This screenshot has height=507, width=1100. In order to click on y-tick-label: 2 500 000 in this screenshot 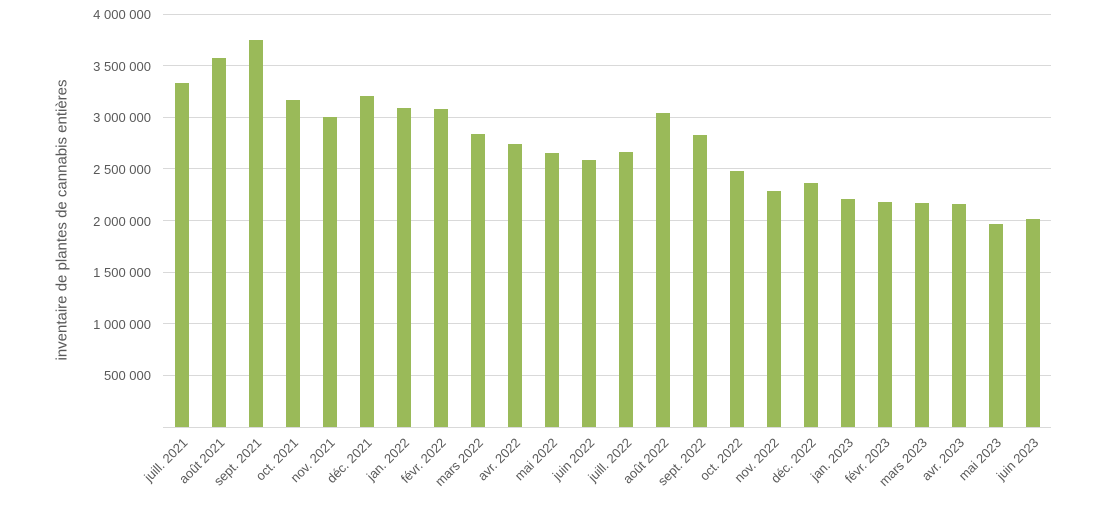, I will do `click(122, 169)`.